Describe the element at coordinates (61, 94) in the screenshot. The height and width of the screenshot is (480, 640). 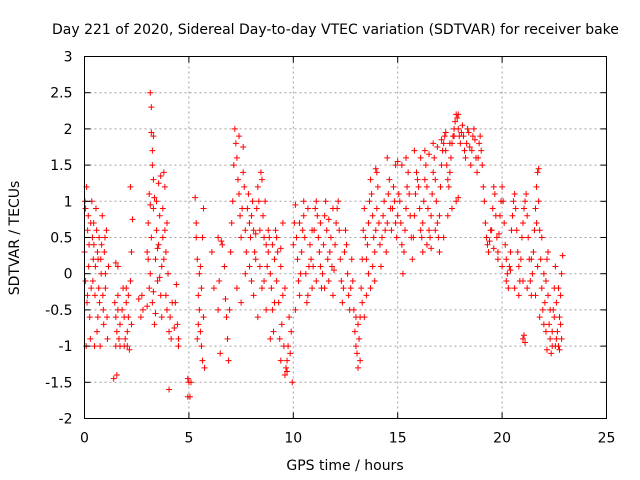
I see `y-tick-label: 2.5` at that location.